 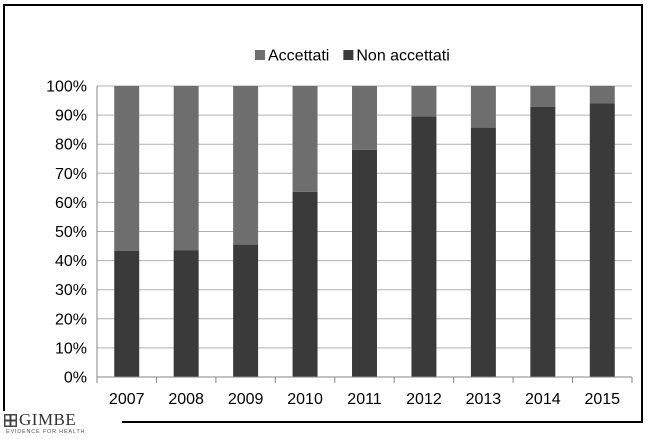 I want to click on bar-non-accettati-2013, so click(x=483, y=252).